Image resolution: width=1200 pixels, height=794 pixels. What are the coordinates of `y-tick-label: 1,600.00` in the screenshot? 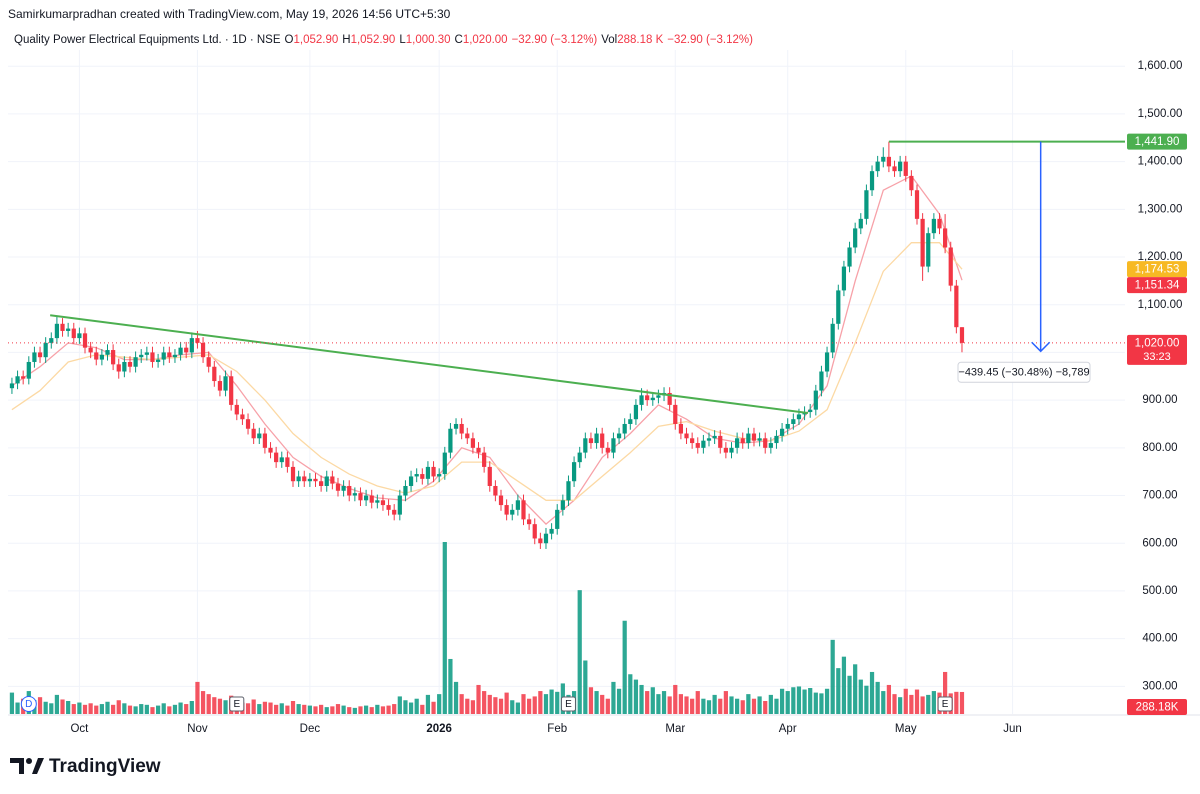 It's located at (1160, 66).